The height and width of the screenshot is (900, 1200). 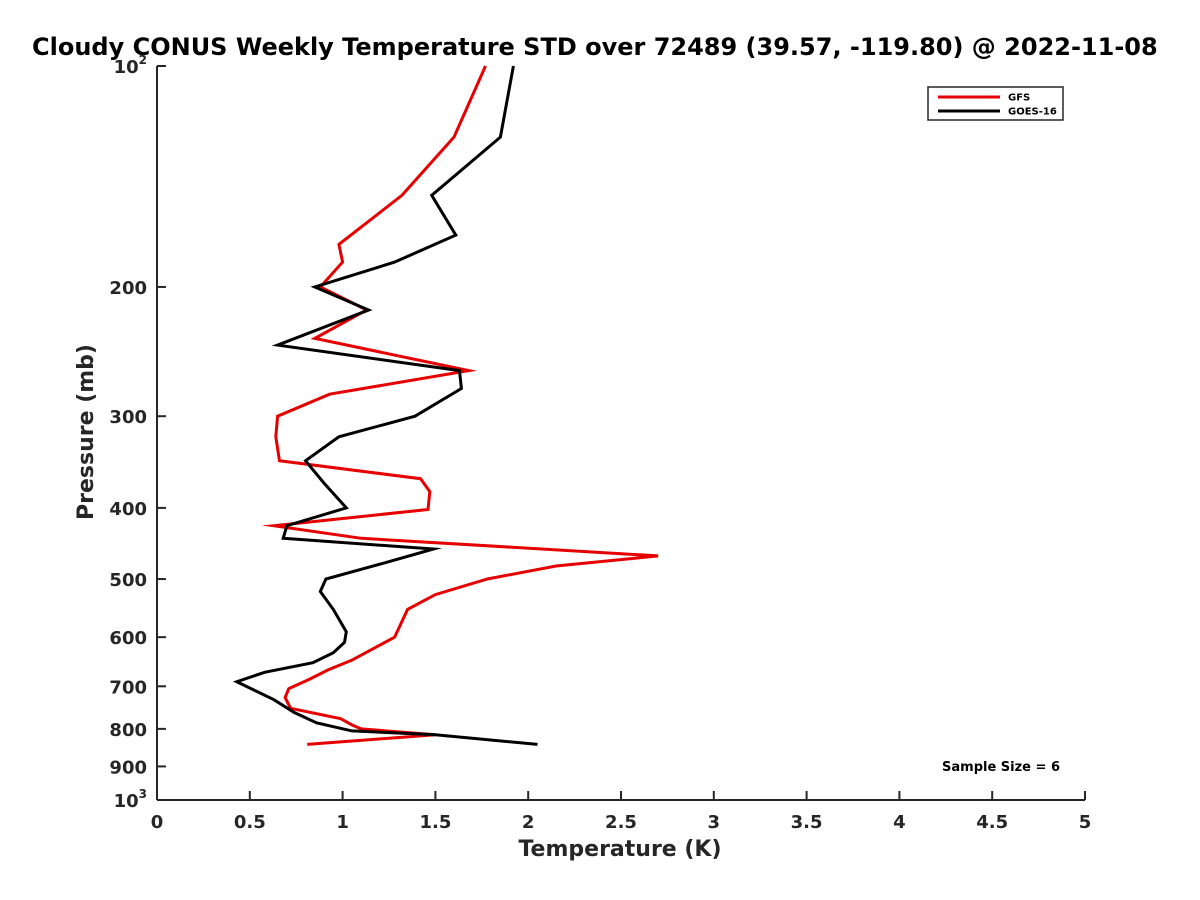 I want to click on x-tick-label: 0, so click(x=157, y=822).